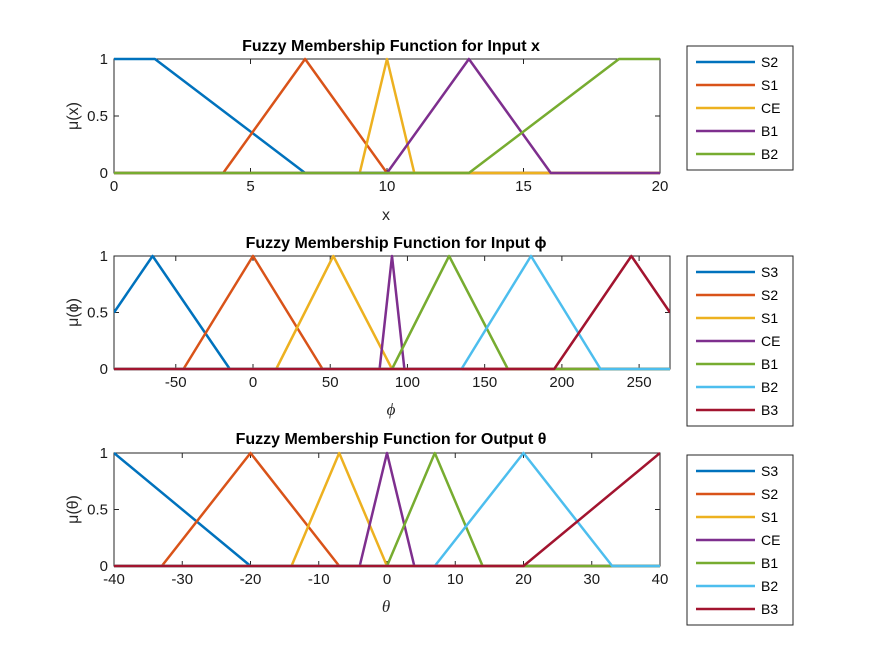  What do you see at coordinates (386, 215) in the screenshot?
I see `x-axis-label: x` at bounding box center [386, 215].